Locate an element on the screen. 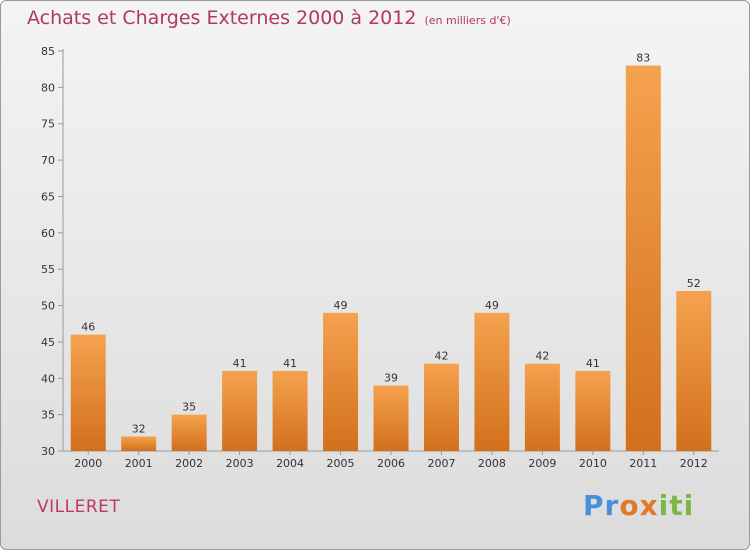 Image resolution: width=750 pixels, height=550 pixels. y-tick-label: 50 is located at coordinates (48, 306).